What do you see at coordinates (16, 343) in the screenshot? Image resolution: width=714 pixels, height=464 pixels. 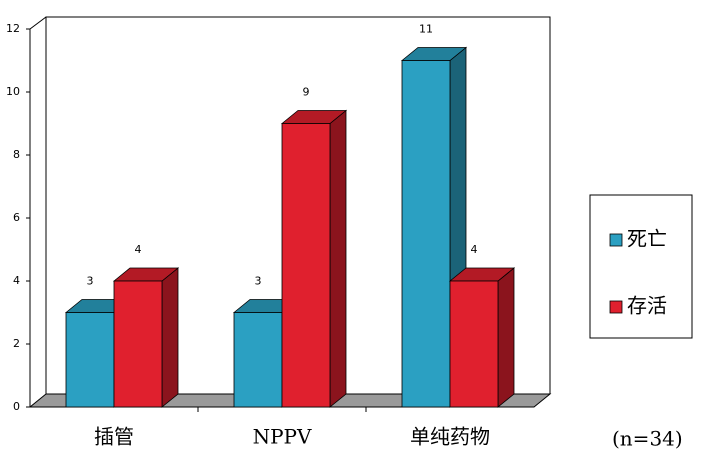 I see `y-tick-label: 2` at bounding box center [16, 343].